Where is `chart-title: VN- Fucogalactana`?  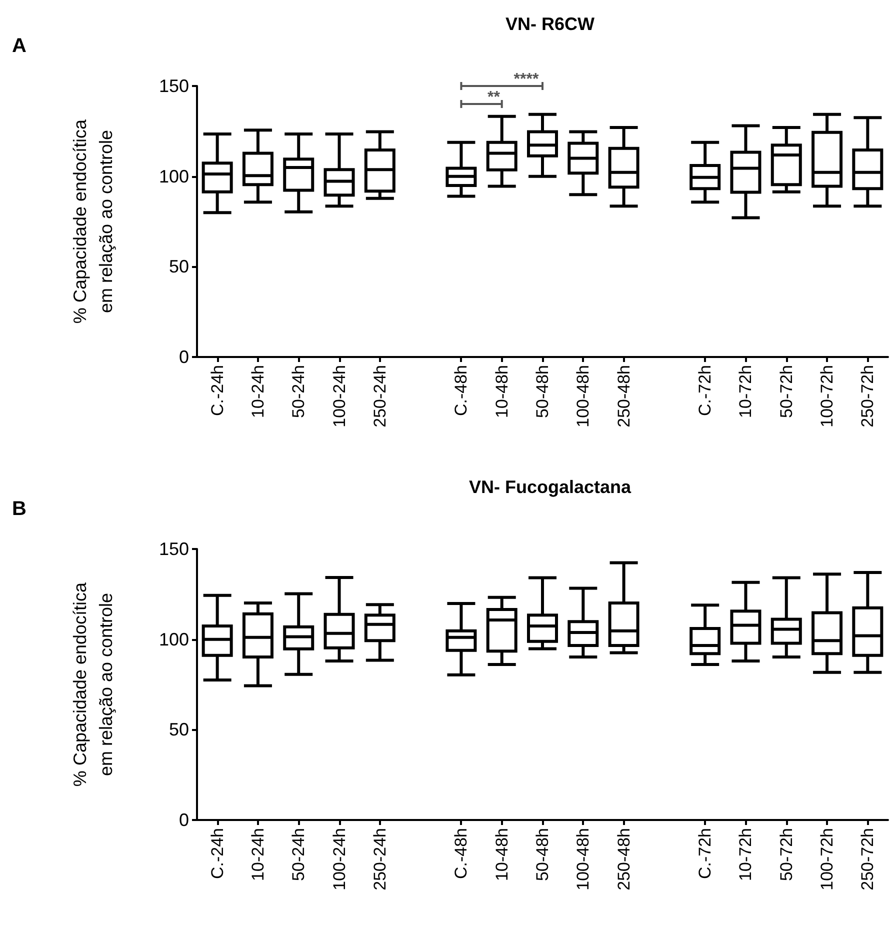 chart-title: VN- Fucogalactana is located at coordinates (550, 487).